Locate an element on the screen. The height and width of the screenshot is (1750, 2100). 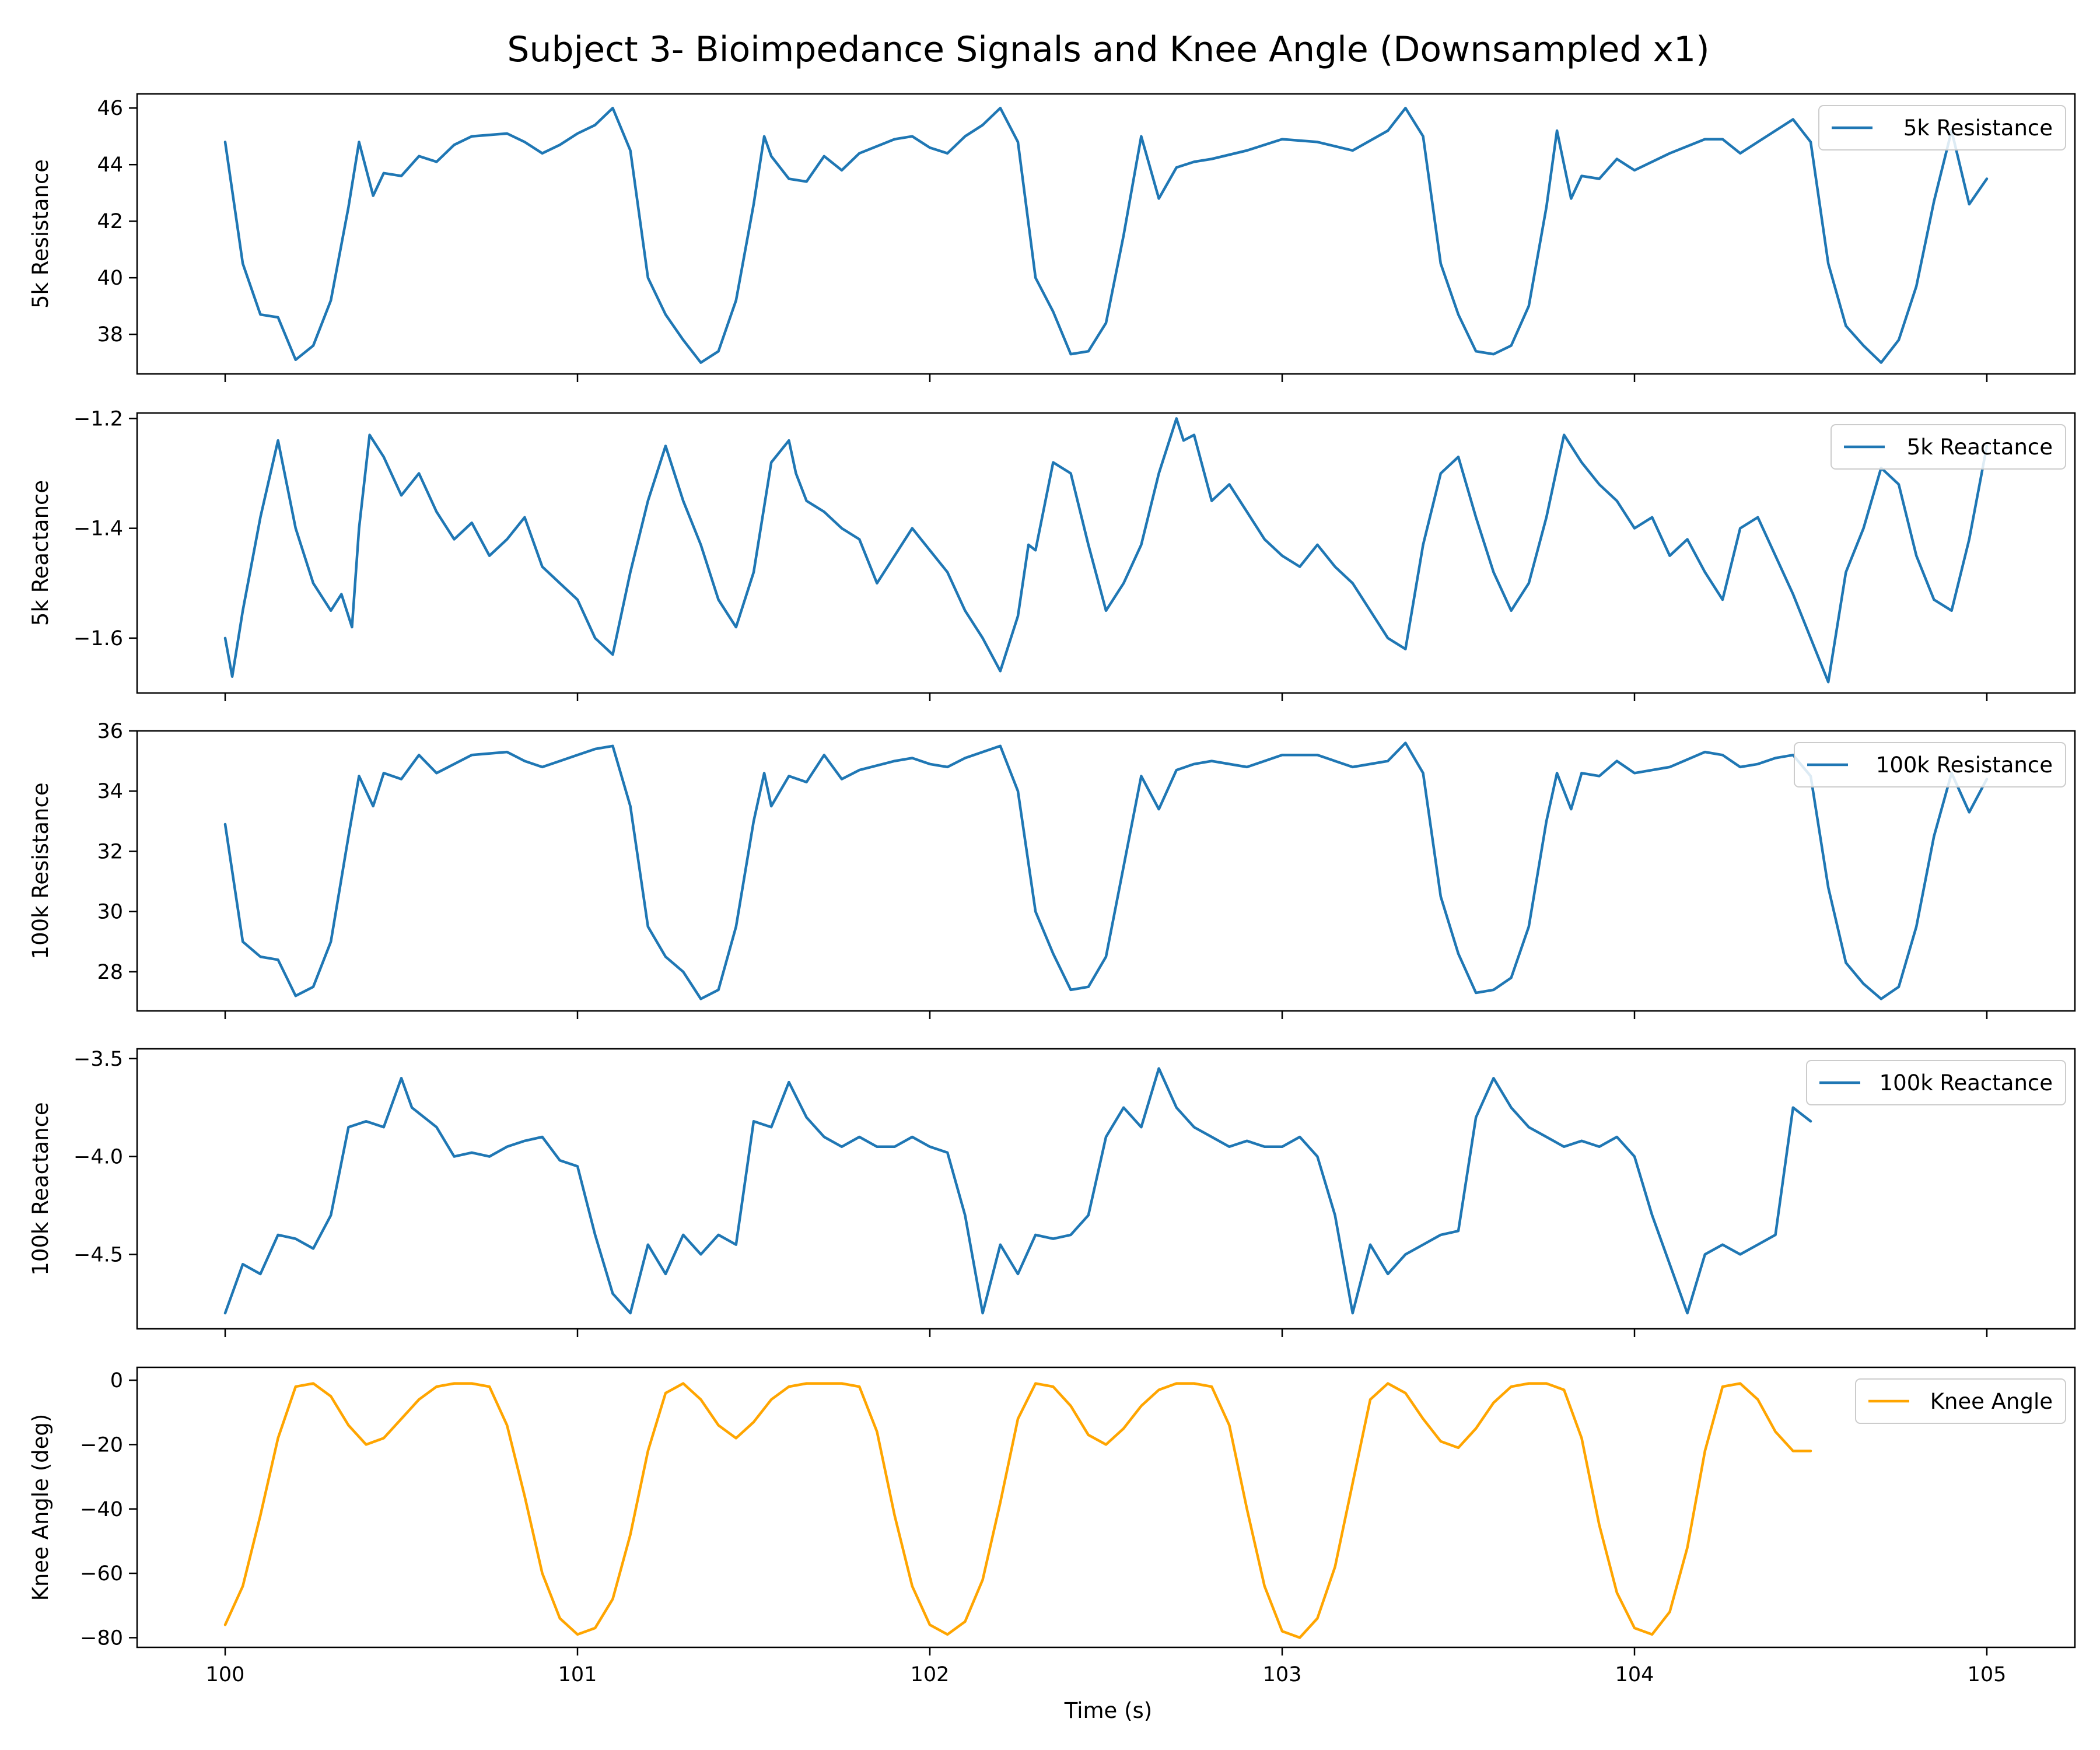
legend: 5k Reactance is located at coordinates (1948, 447).